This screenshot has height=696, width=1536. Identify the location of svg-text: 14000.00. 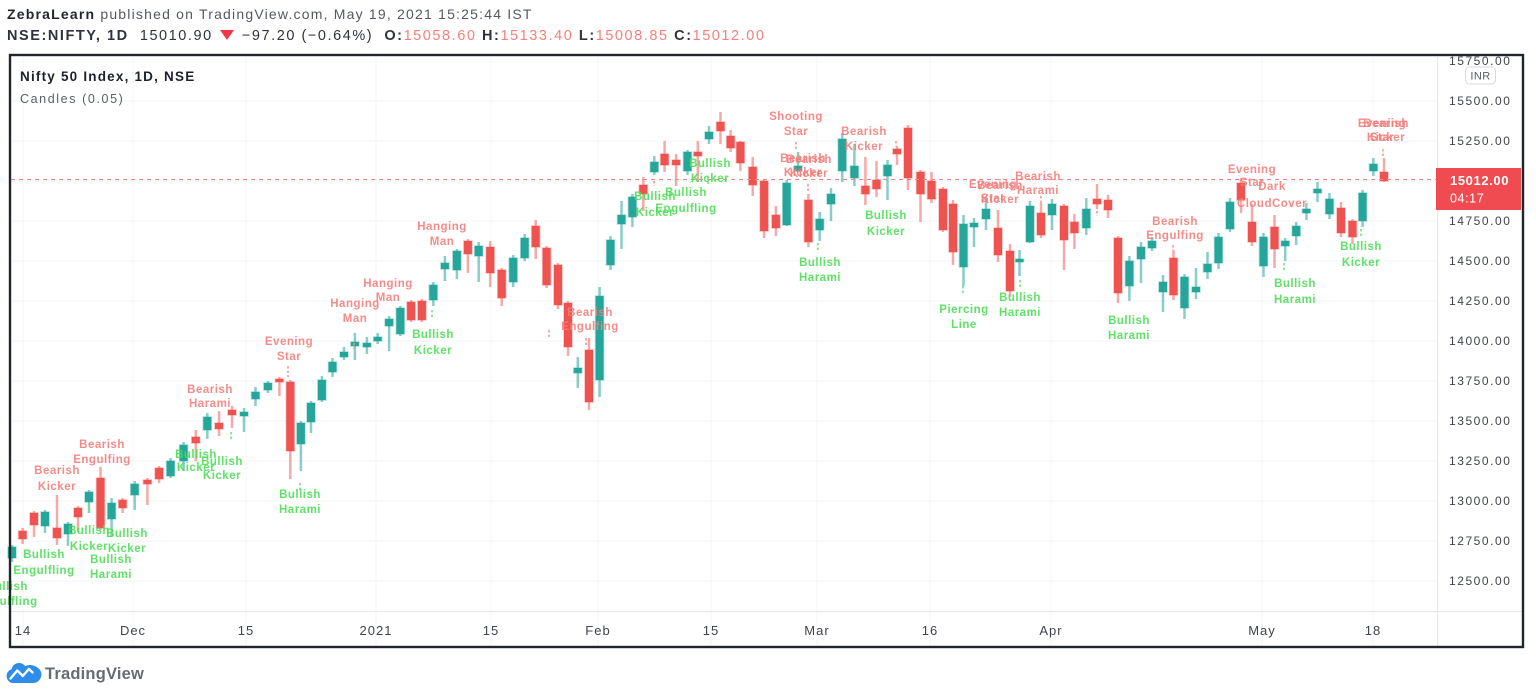
(1480, 341).